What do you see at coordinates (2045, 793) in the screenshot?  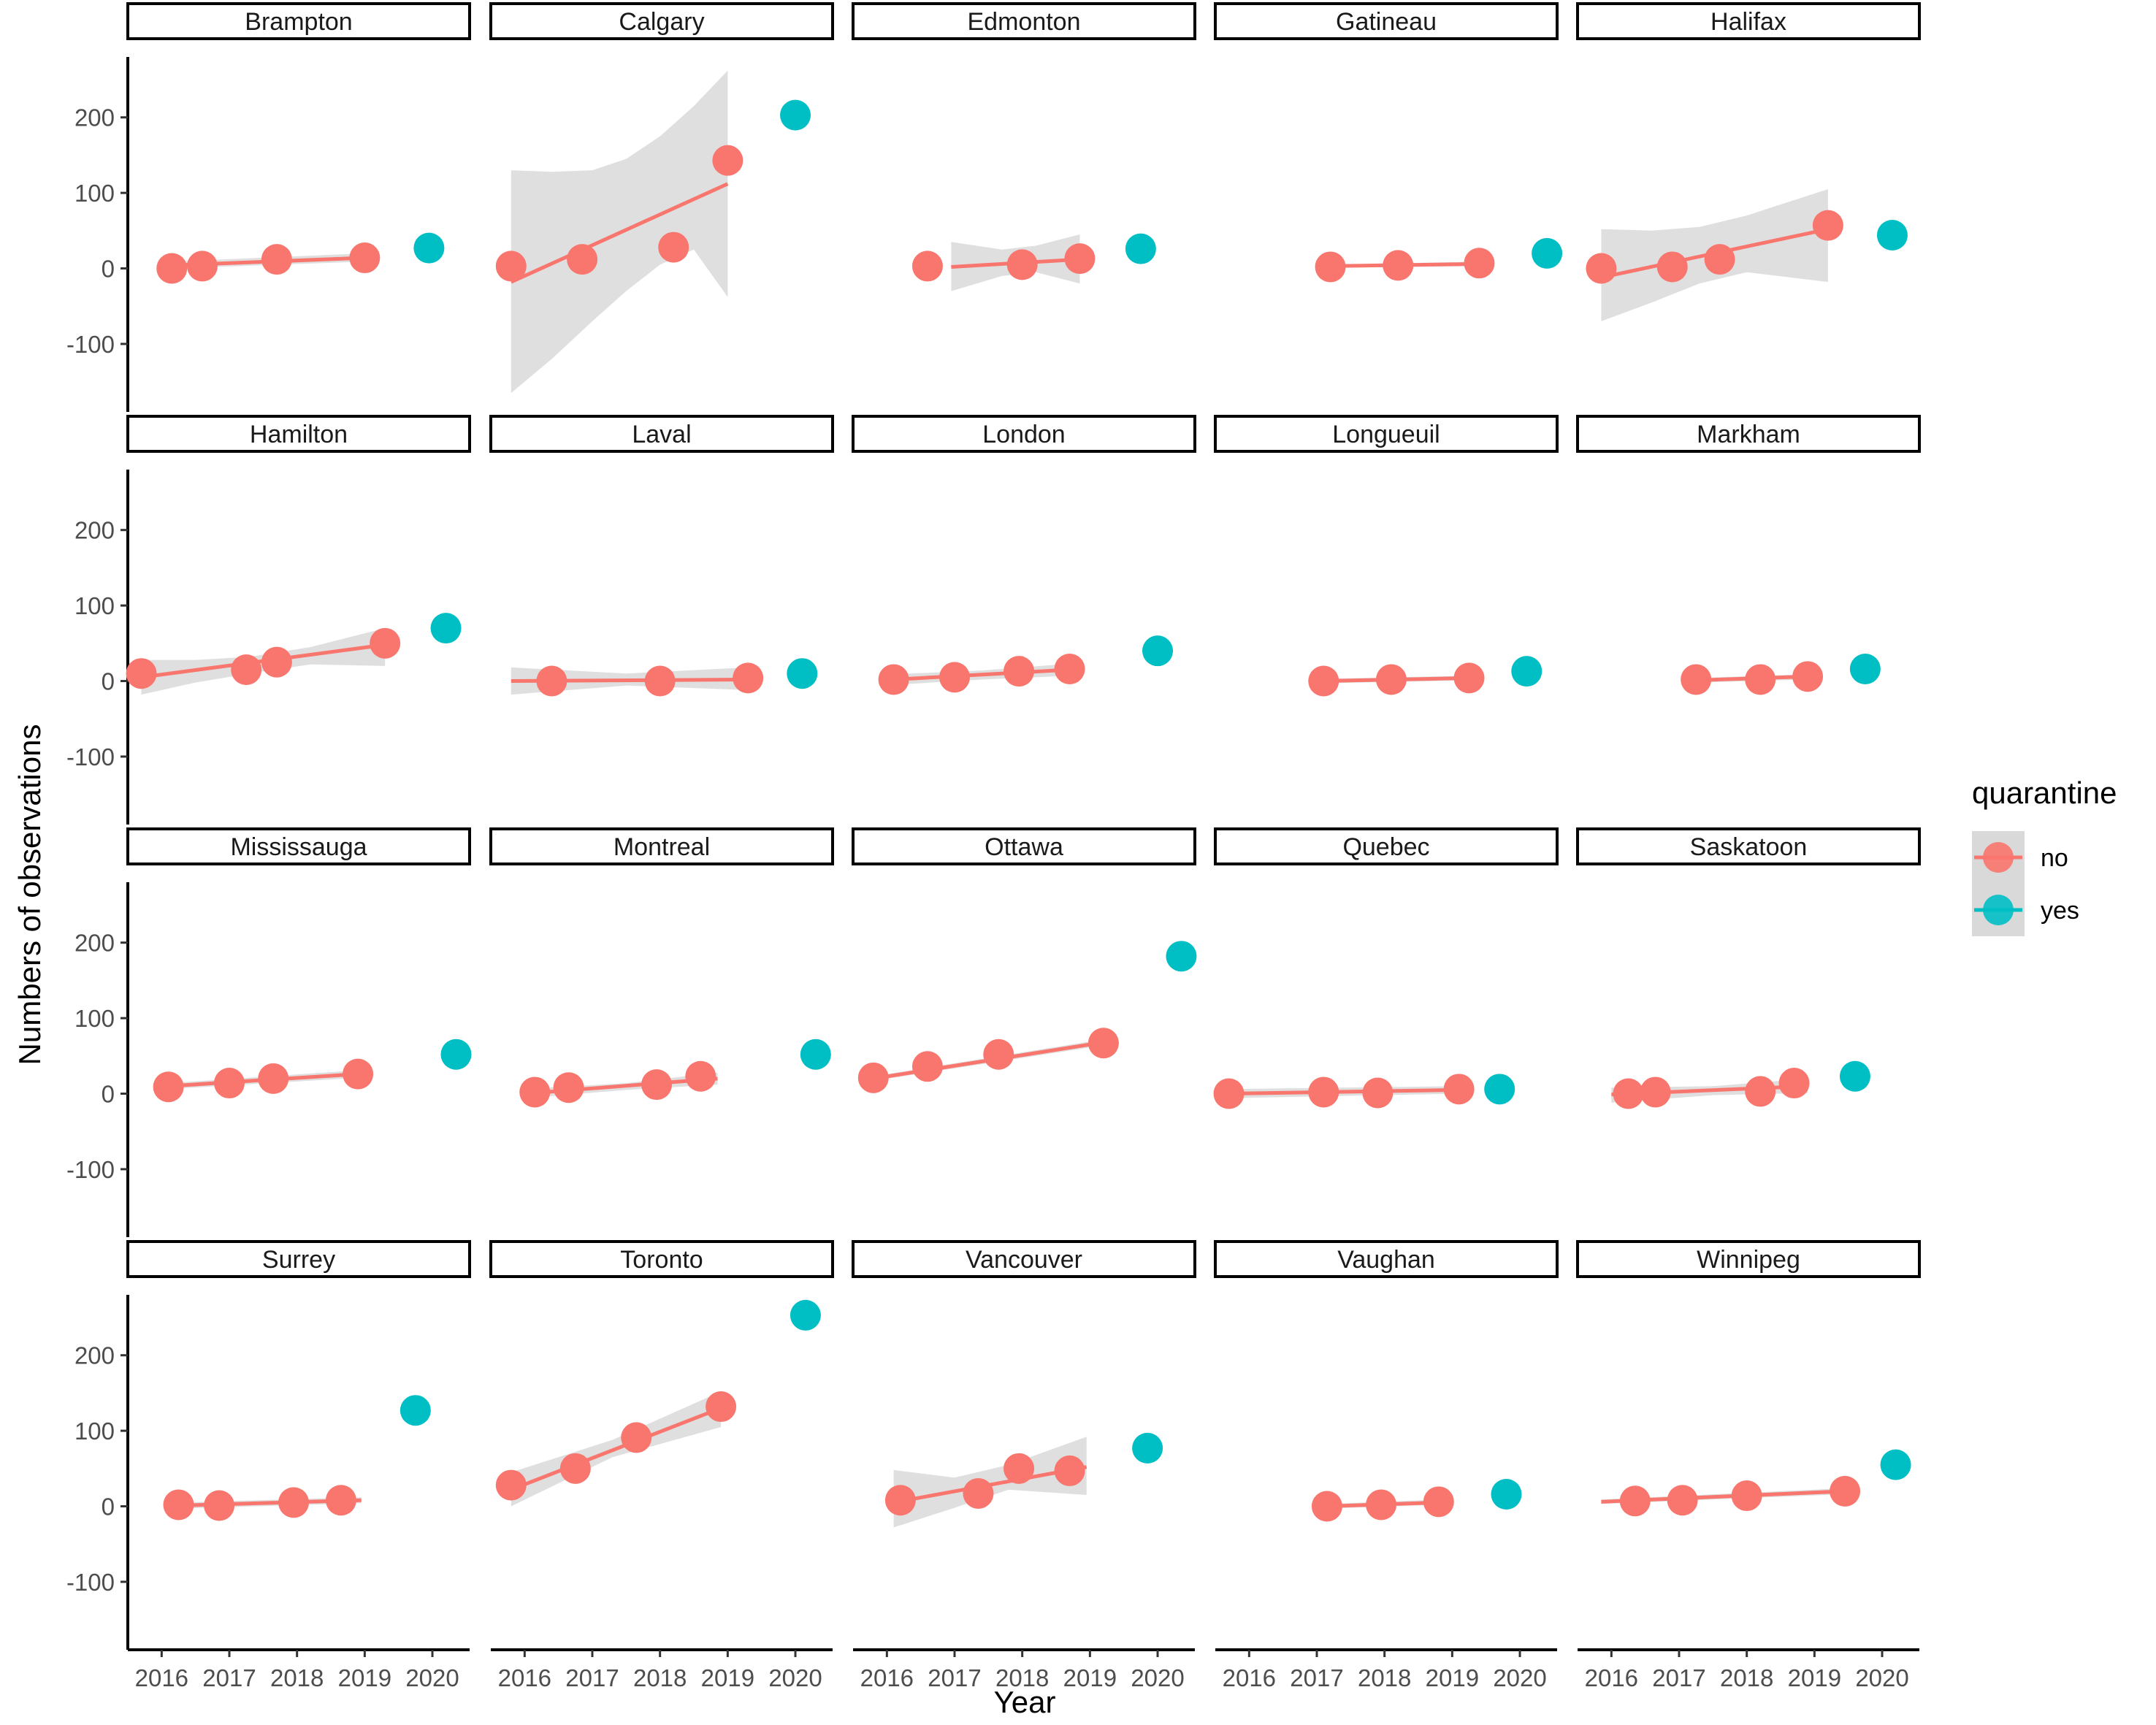 I see `legend-title: quarantine` at bounding box center [2045, 793].